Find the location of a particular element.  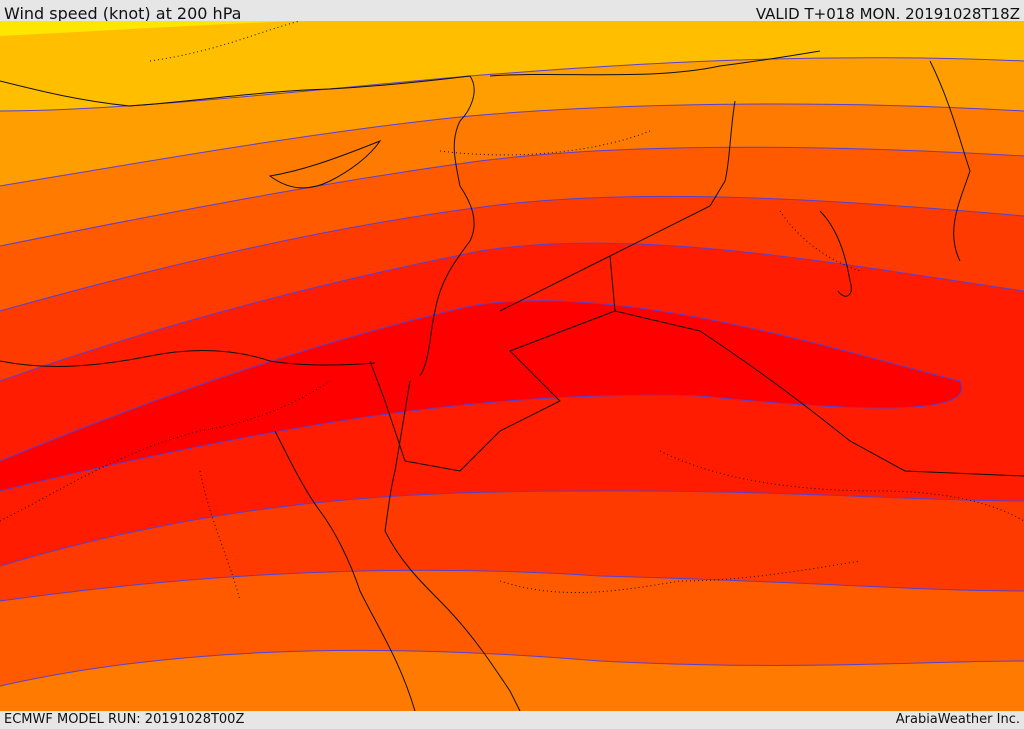

cyprus-outline is located at coordinates (325, 164).